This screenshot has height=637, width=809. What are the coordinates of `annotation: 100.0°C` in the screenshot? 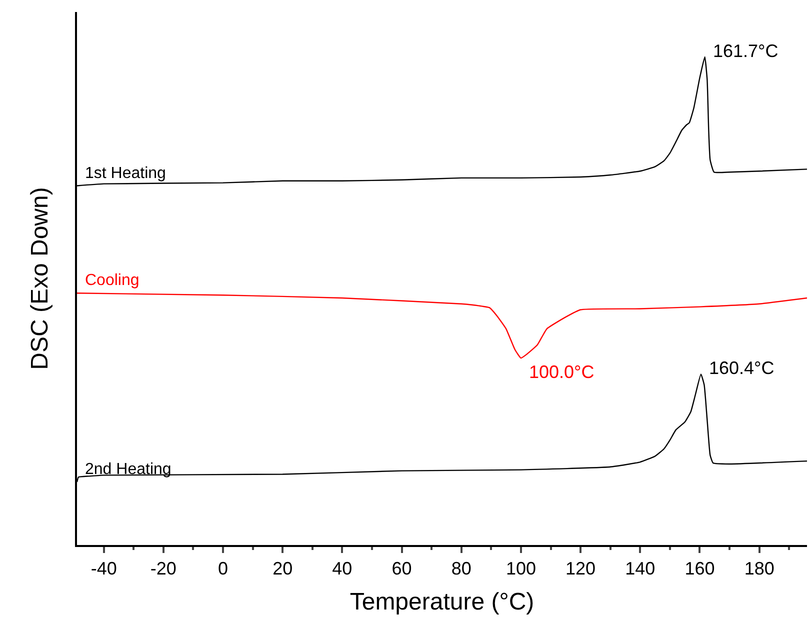 It's located at (561, 372).